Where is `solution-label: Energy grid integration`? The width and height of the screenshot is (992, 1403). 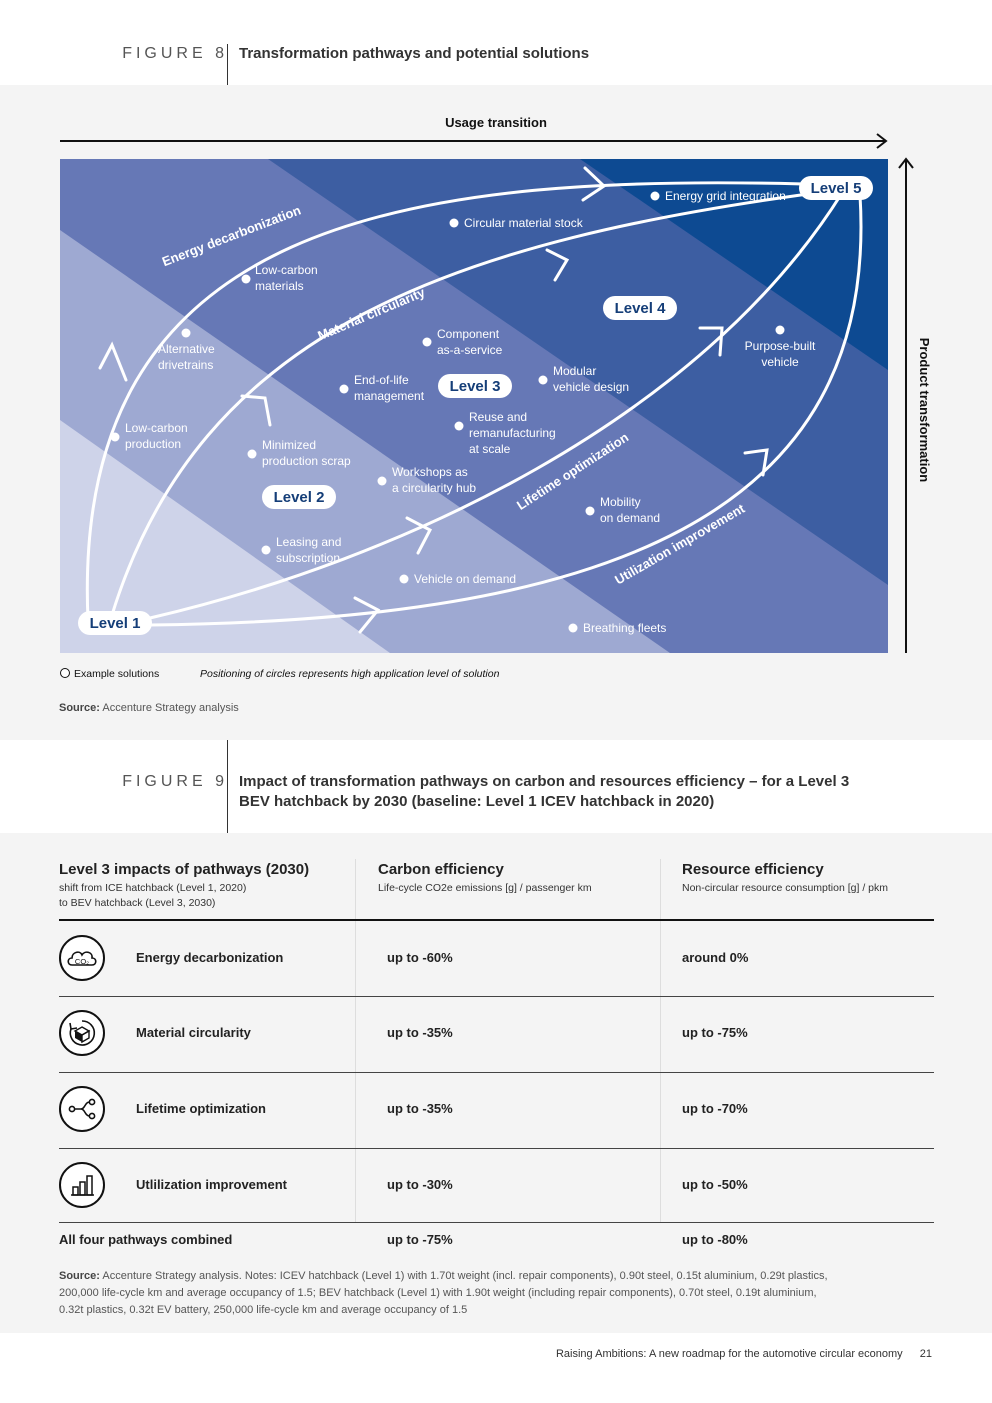
solution-label: Energy grid integration is located at coordinates (725, 196).